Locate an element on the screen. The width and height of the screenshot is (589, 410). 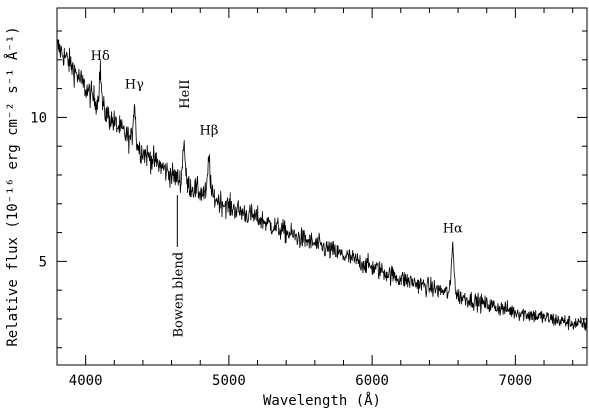
x-tick-label: 4000 is located at coordinates (86, 381).